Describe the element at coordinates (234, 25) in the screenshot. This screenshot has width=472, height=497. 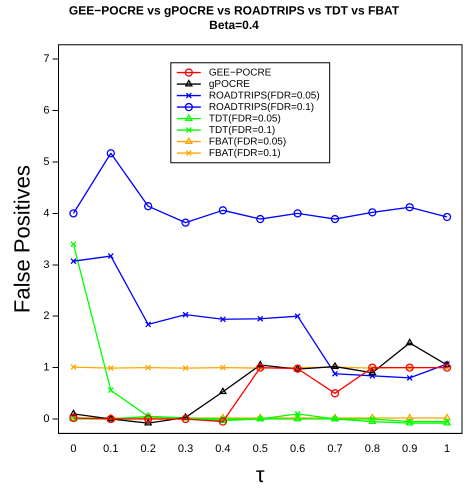
I see `chart-subtitle: Beta=0.4` at that location.